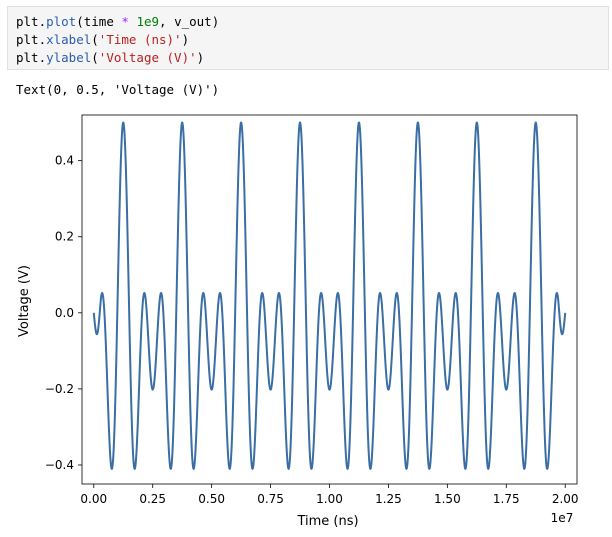 The width and height of the screenshot is (612, 537). What do you see at coordinates (506, 499) in the screenshot?
I see `x-tick-label: 1.75` at bounding box center [506, 499].